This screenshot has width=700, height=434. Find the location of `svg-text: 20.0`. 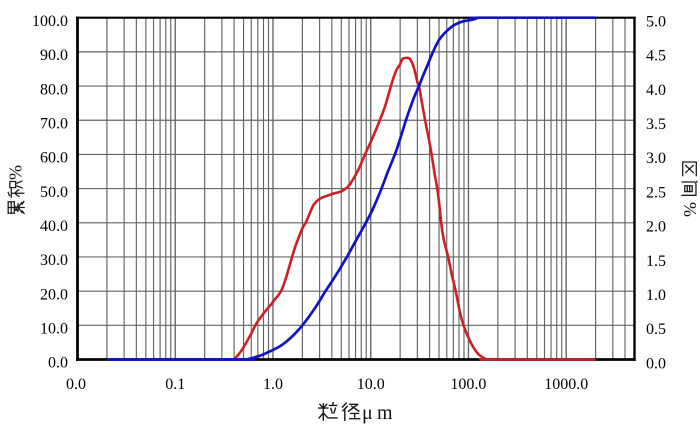

svg-text: 20.0 is located at coordinates (54, 294).